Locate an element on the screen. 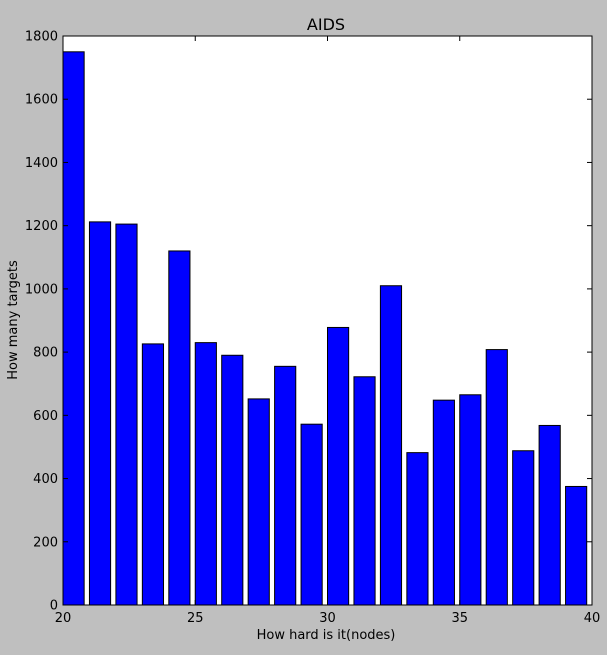  x-tick-label: 40 is located at coordinates (592, 618).